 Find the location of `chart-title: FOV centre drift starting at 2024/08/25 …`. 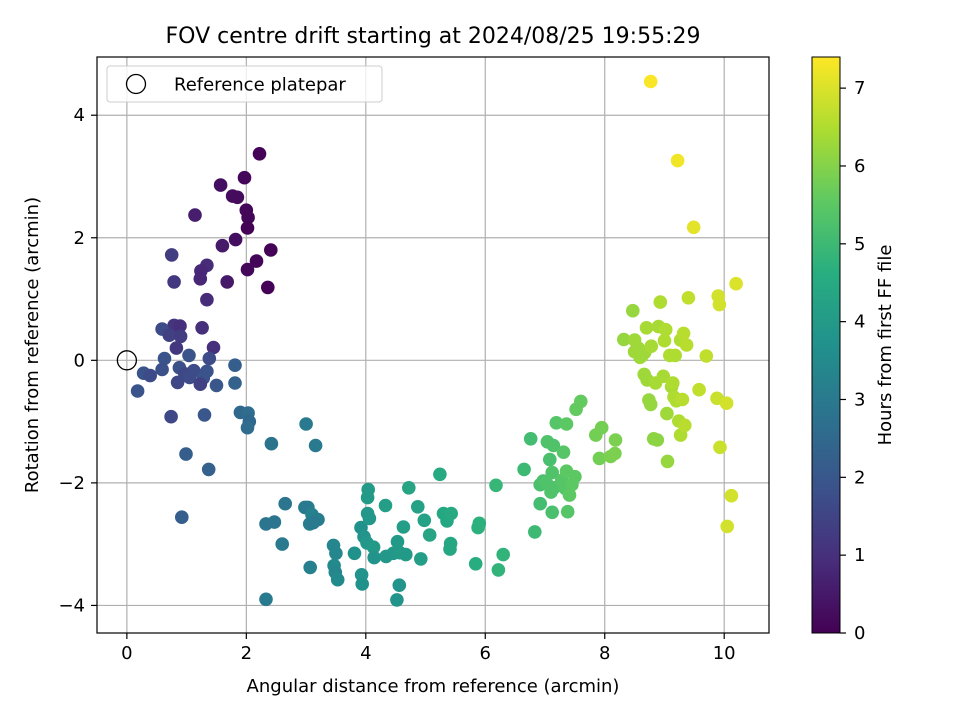

chart-title: FOV centre drift starting at 2024/08/25 … is located at coordinates (433, 36).